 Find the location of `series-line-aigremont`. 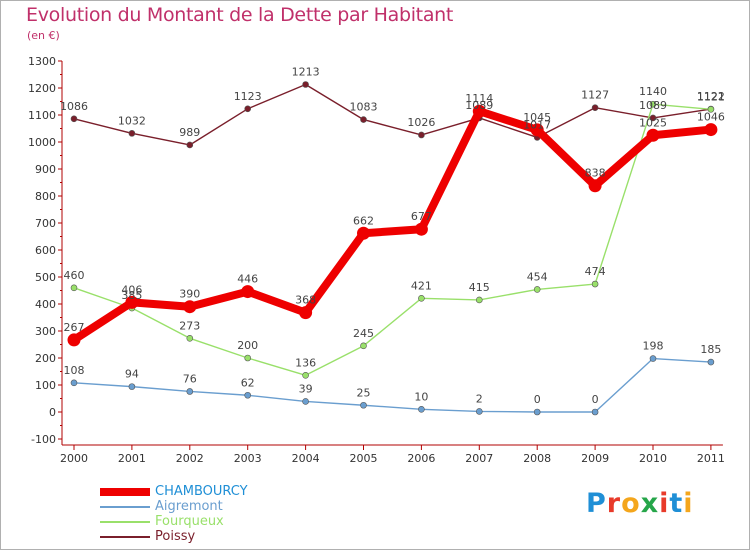

series-line-aigremont is located at coordinates (392, 385).